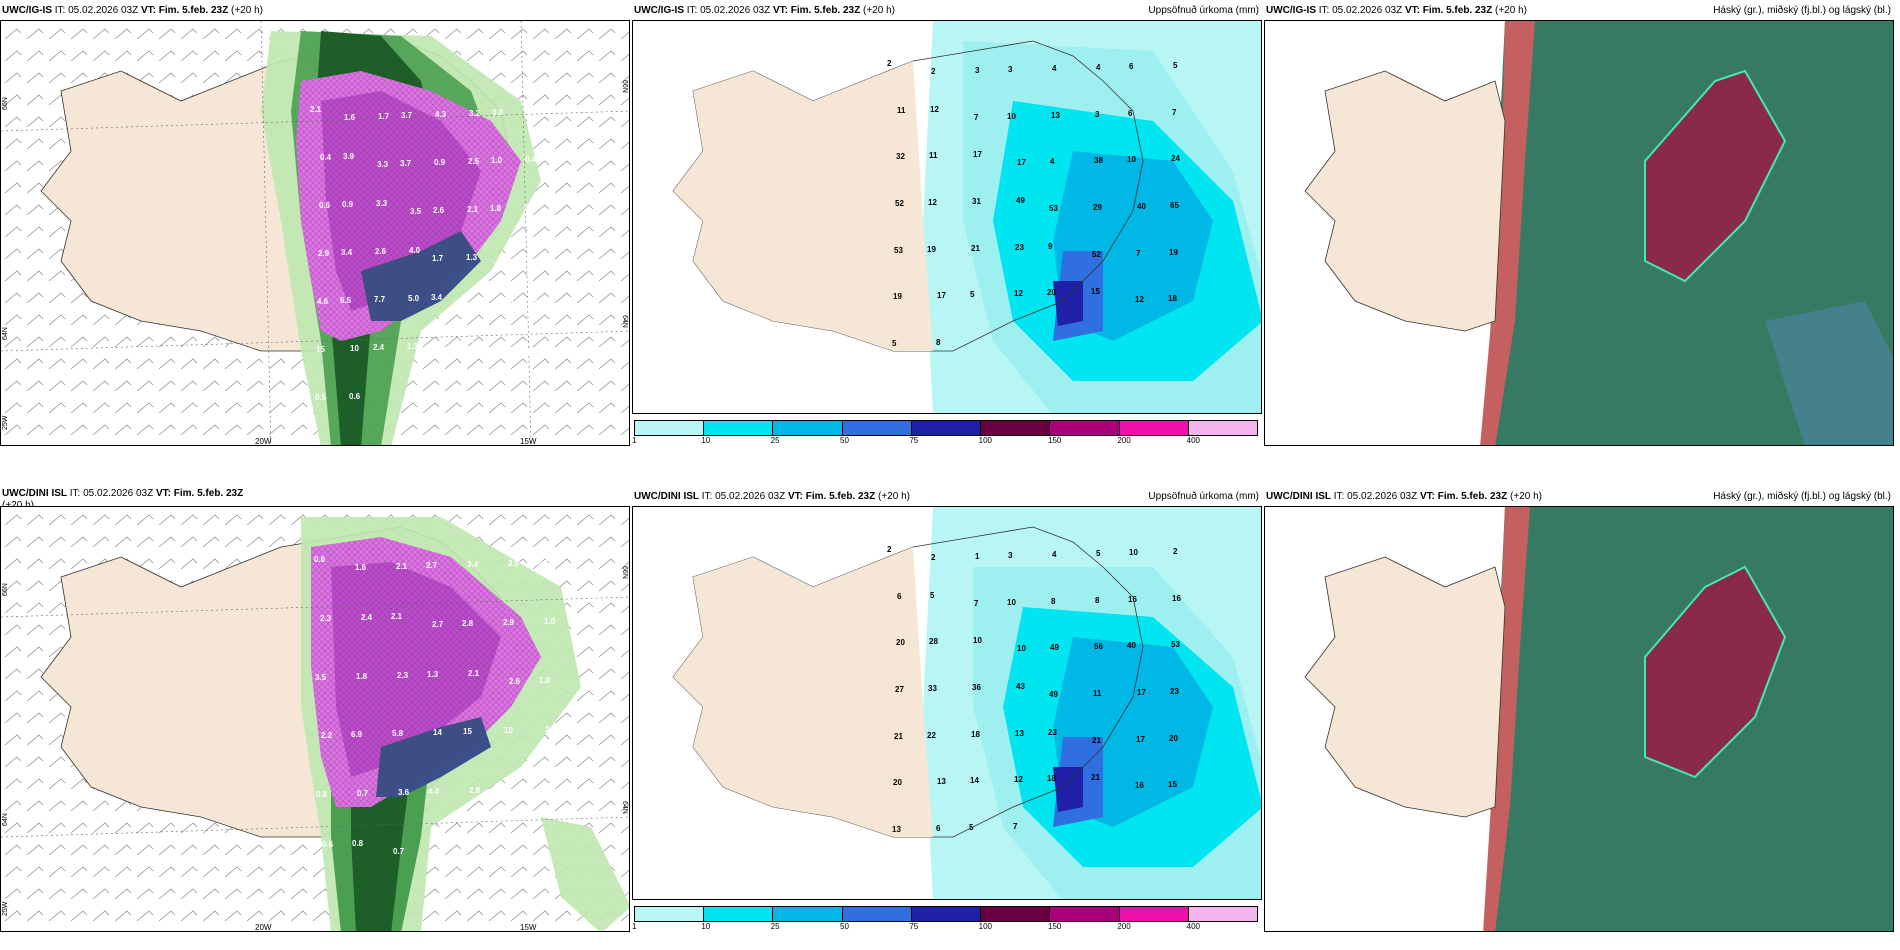 The image size is (1900, 950). Describe the element at coordinates (900, 156) in the screenshot. I see `value-label: 32` at that location.